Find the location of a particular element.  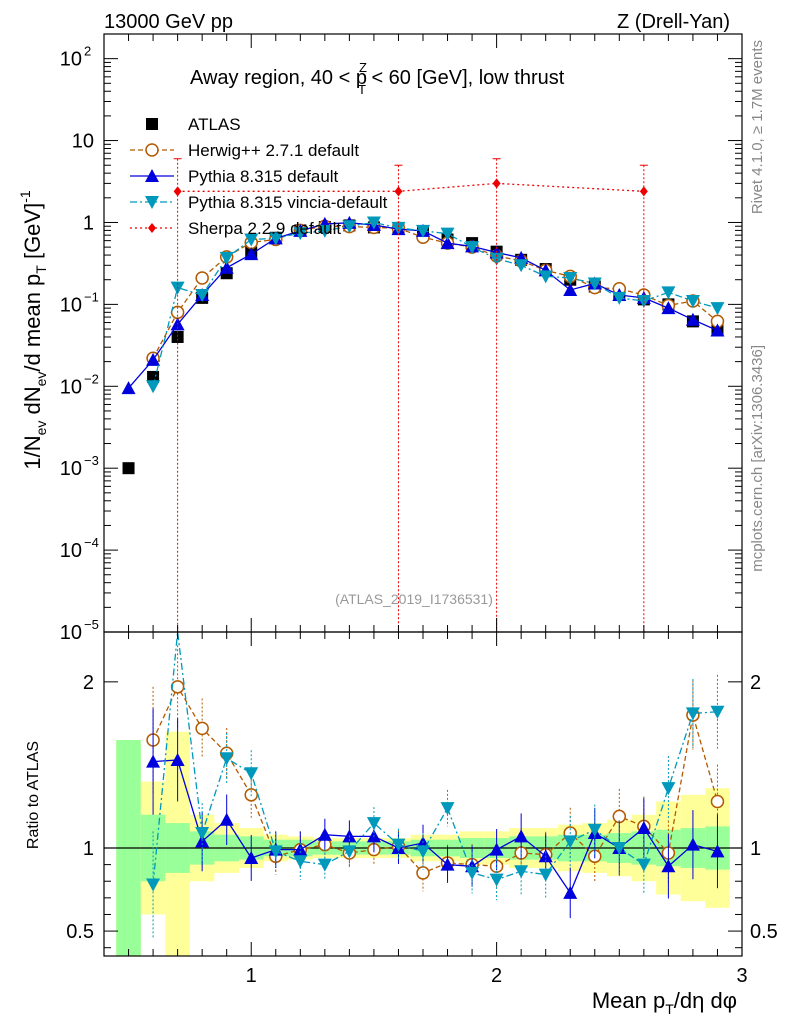

ratio-y-tick-label-right: 0.5 is located at coordinates (764, 932).